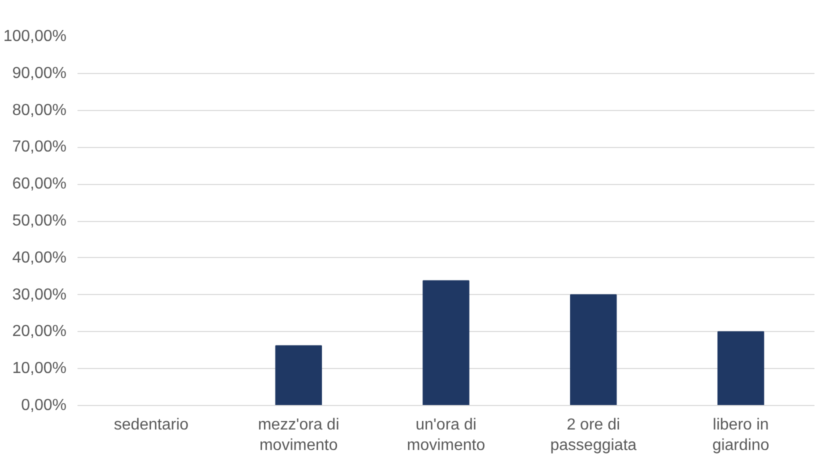  I want to click on y-tick-label: 10,00%, so click(39, 369).